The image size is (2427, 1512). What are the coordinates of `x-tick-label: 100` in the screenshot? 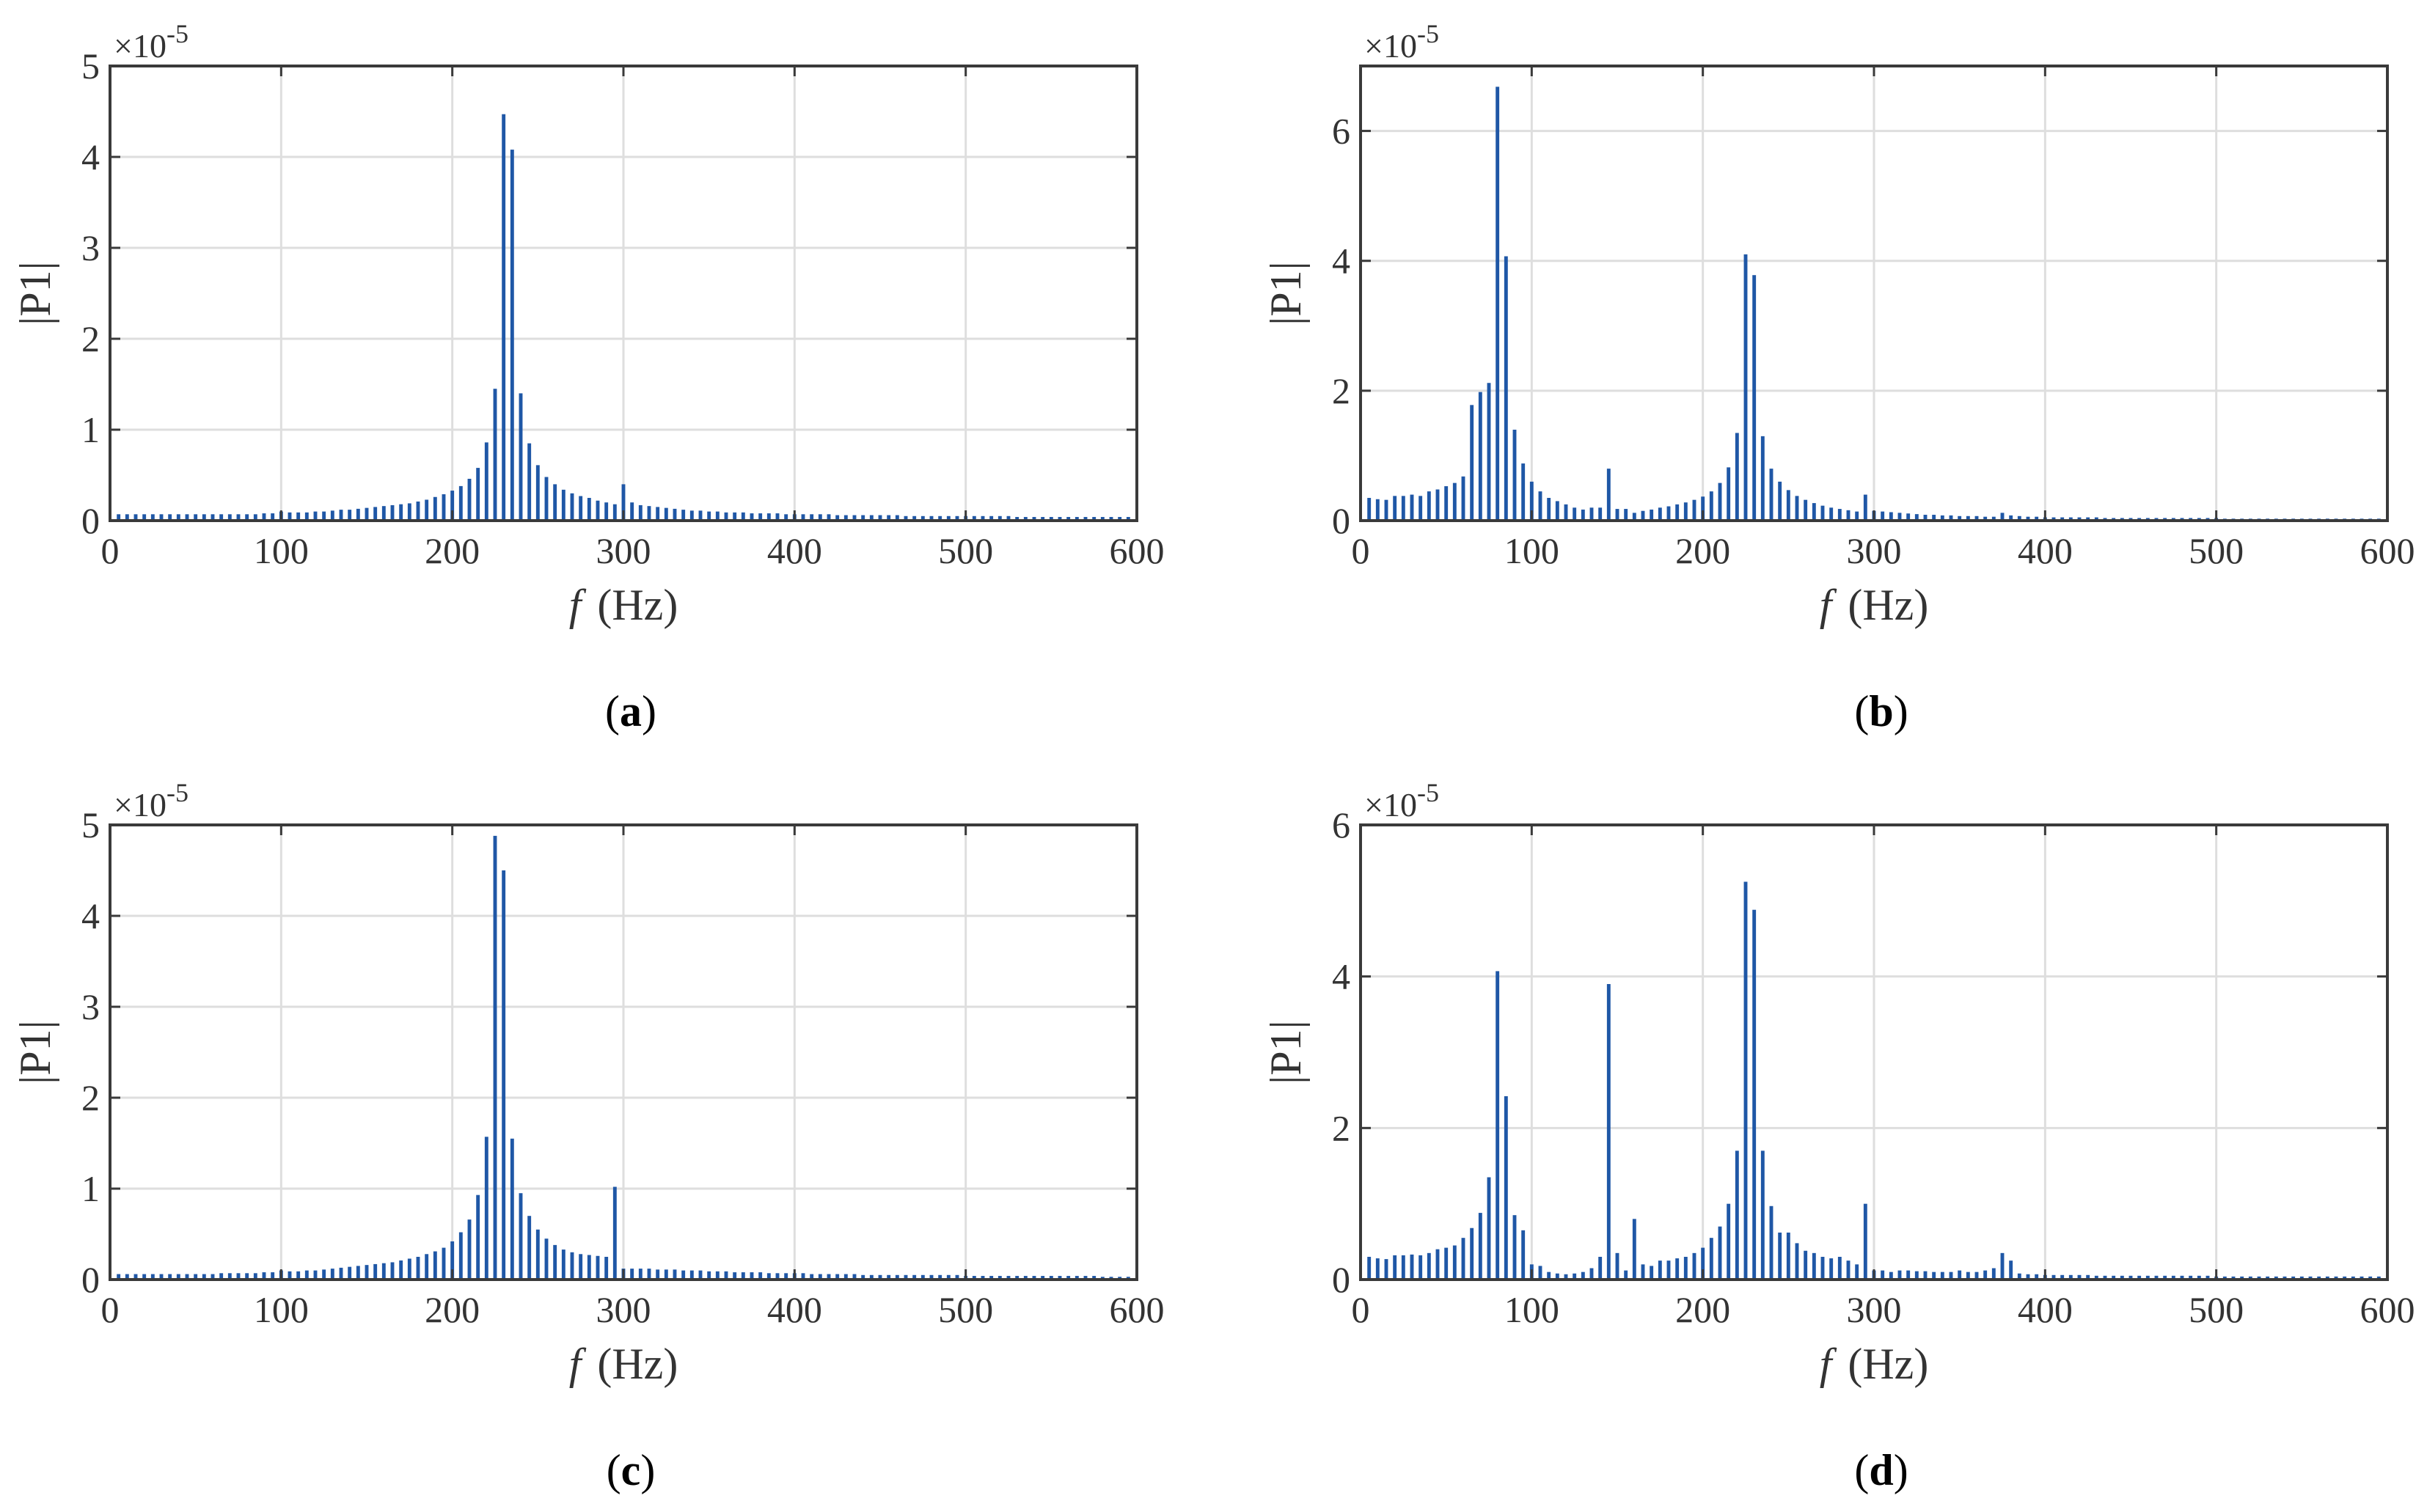 It's located at (281, 1310).